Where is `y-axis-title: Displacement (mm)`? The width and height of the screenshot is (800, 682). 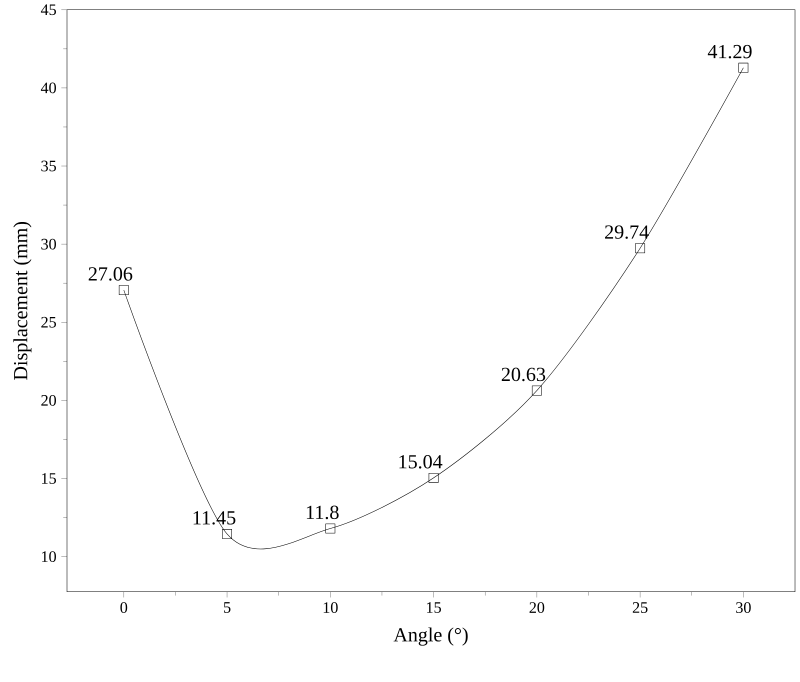
y-axis-title: Displacement (mm) is located at coordinates (22, 301).